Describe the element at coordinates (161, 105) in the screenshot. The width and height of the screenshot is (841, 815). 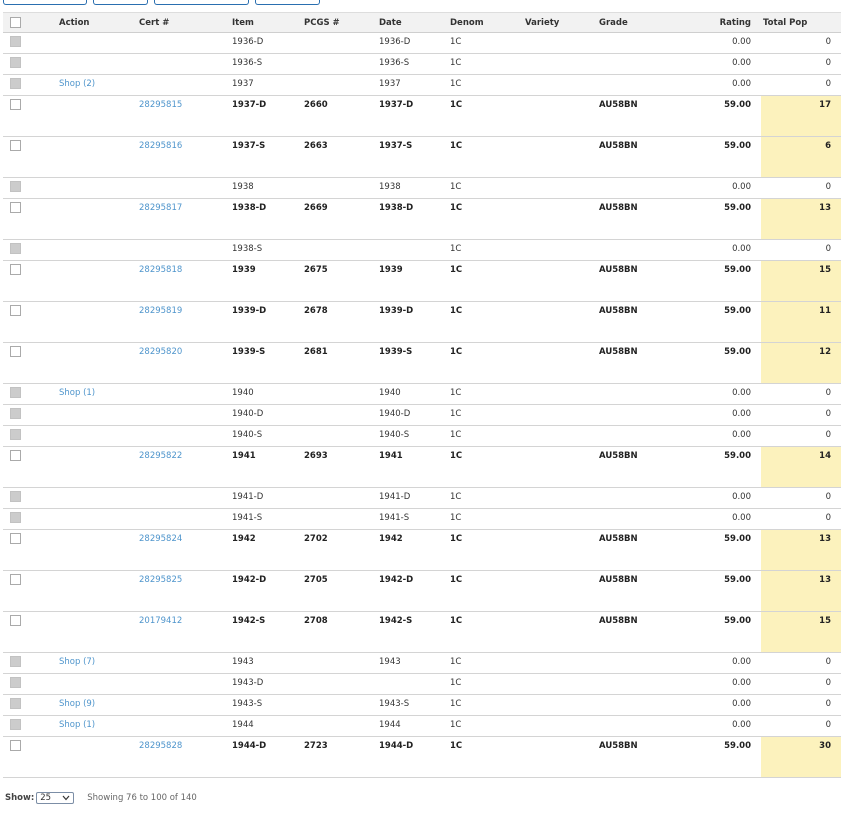
I see `cert-link: 28295815` at that location.